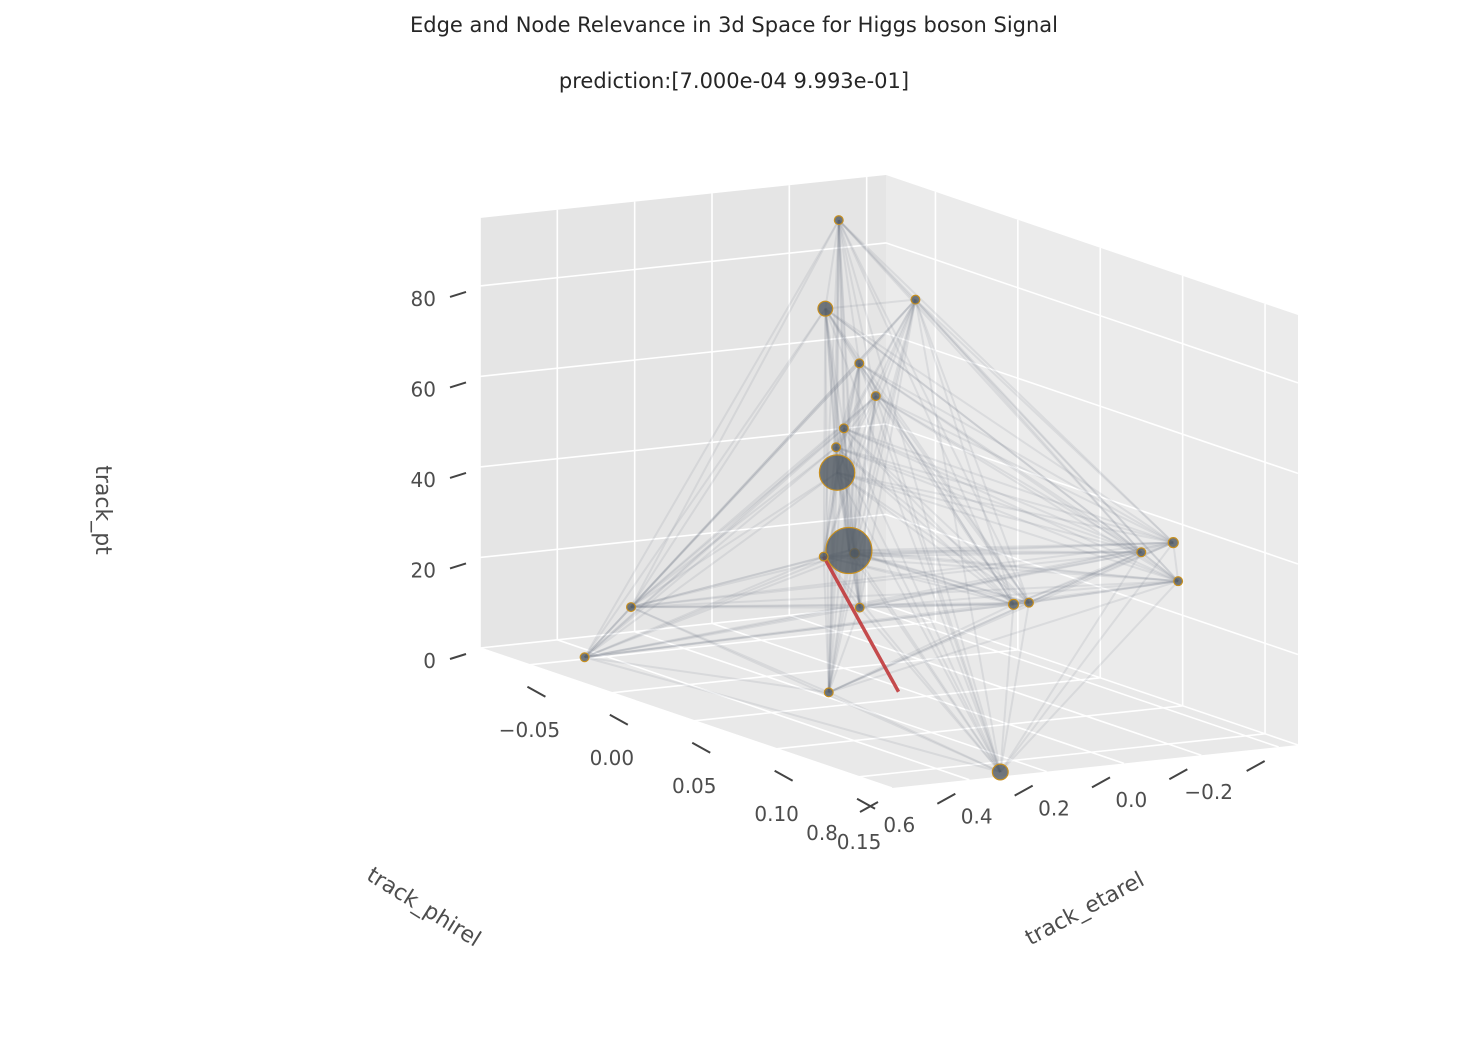 This screenshot has width=1468, height=1042. What do you see at coordinates (423, 480) in the screenshot?
I see `z-tick-label: 40` at bounding box center [423, 480].